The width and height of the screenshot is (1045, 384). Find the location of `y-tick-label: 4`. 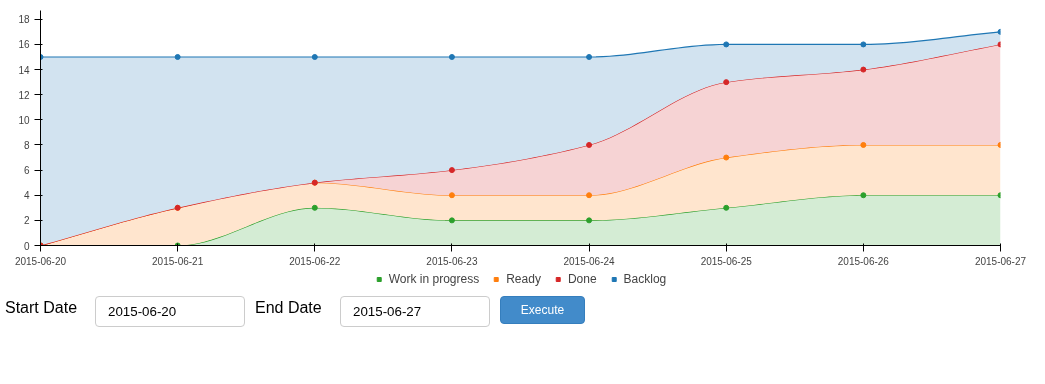

y-tick-label: 4 is located at coordinates (26, 196).